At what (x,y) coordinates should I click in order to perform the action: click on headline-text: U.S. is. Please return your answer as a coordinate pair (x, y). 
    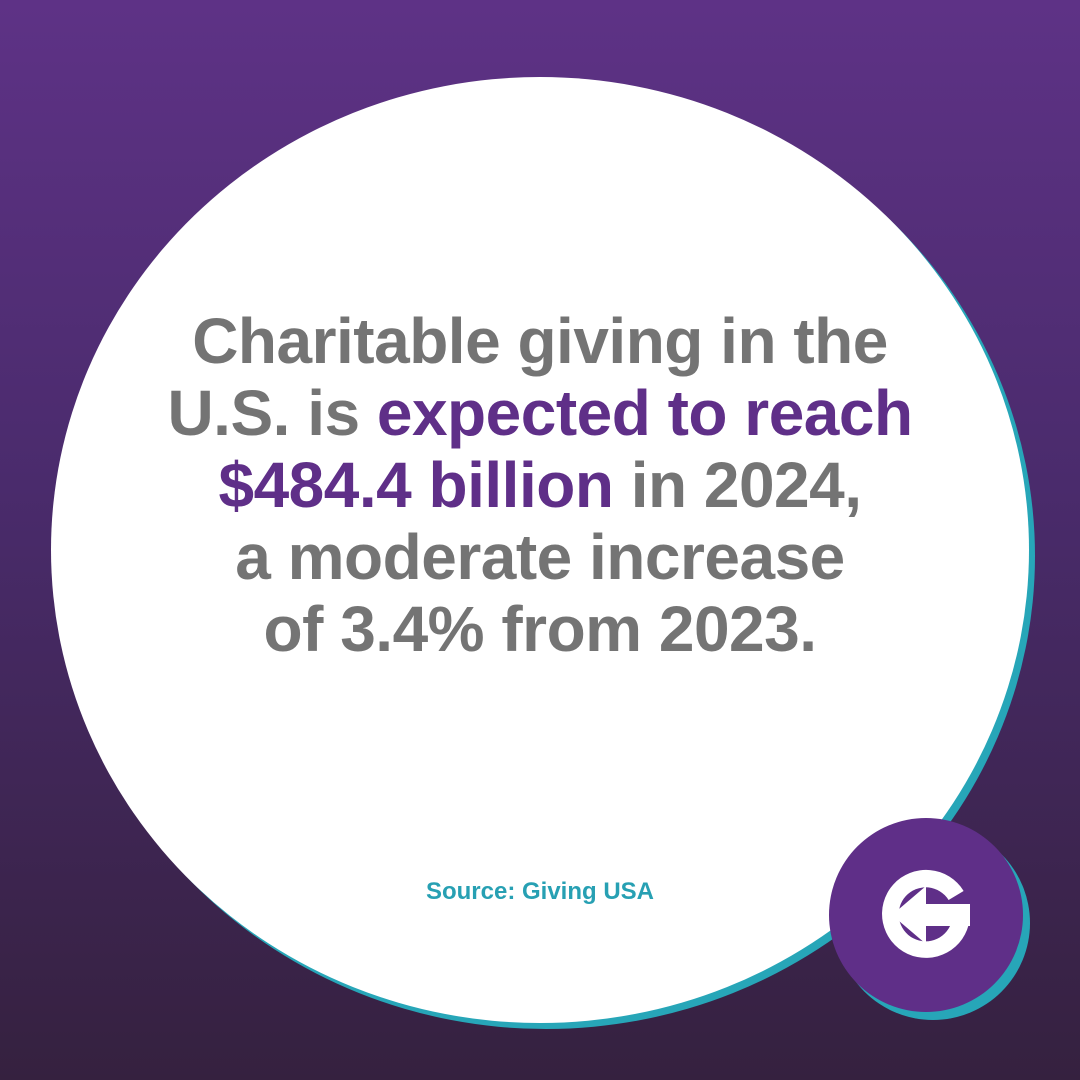
    Looking at the image, I should click on (272, 413).